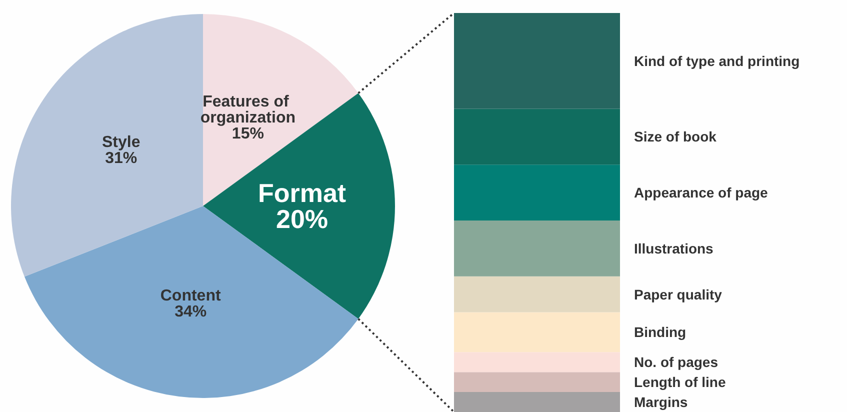 The width and height of the screenshot is (847, 412). What do you see at coordinates (701, 192) in the screenshot?
I see `series-label: Appearance of page` at bounding box center [701, 192].